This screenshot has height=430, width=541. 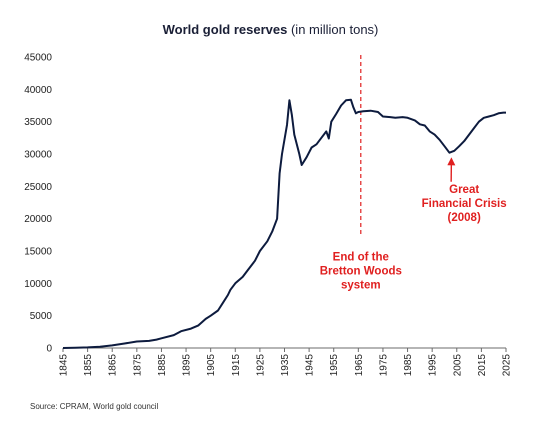 What do you see at coordinates (187, 365) in the screenshot?
I see `x-tick-label: 1895` at bounding box center [187, 365].